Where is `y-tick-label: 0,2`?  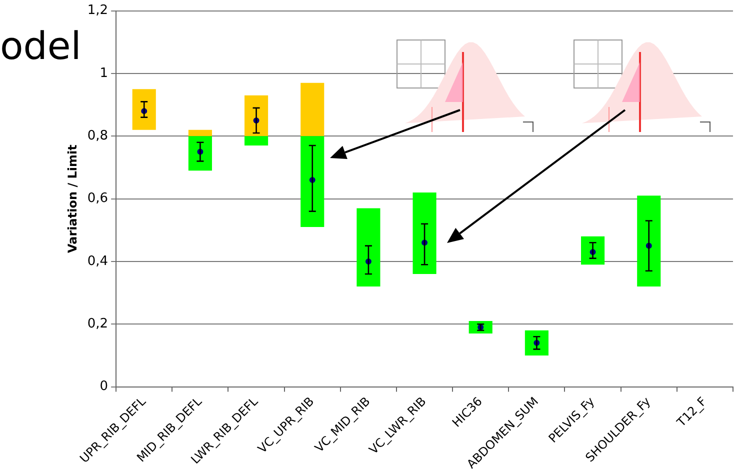 y-tick-label: 0,2 is located at coordinates (97, 324).